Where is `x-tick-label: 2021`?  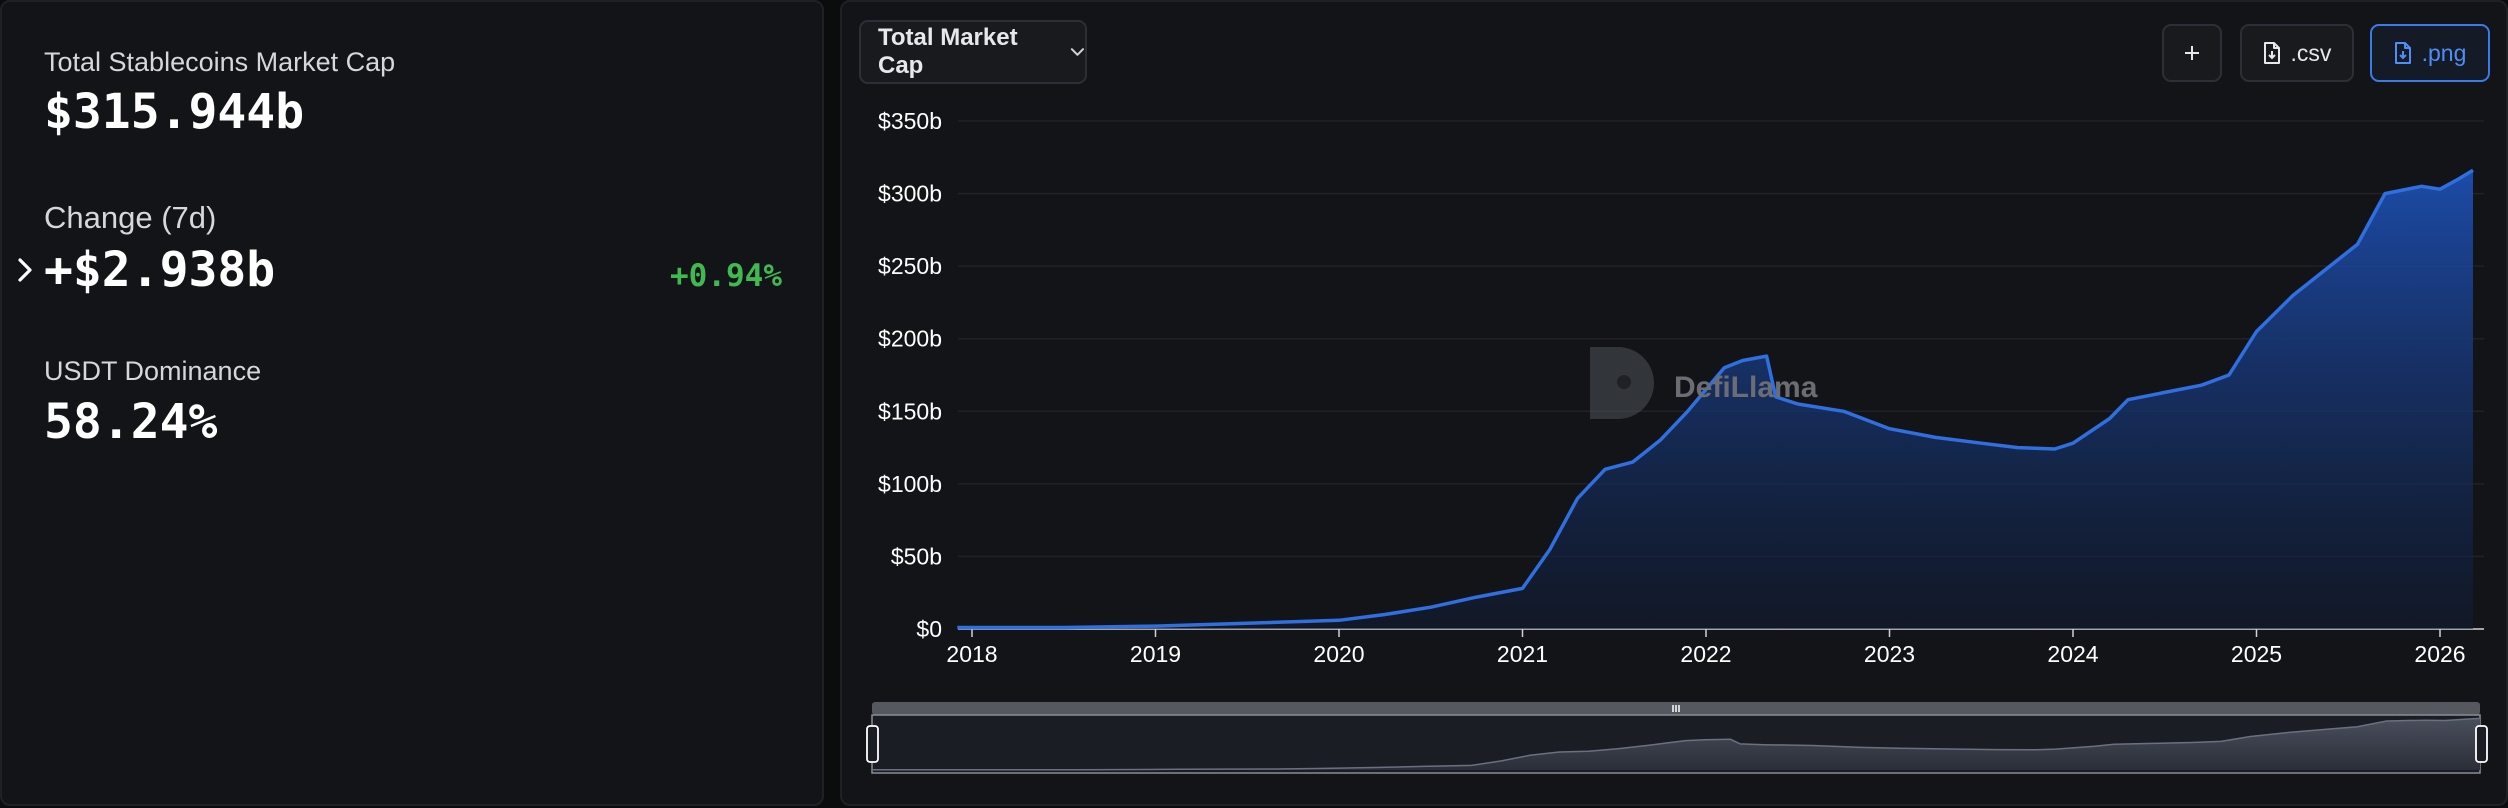 x-tick-label: 2021 is located at coordinates (1522, 654).